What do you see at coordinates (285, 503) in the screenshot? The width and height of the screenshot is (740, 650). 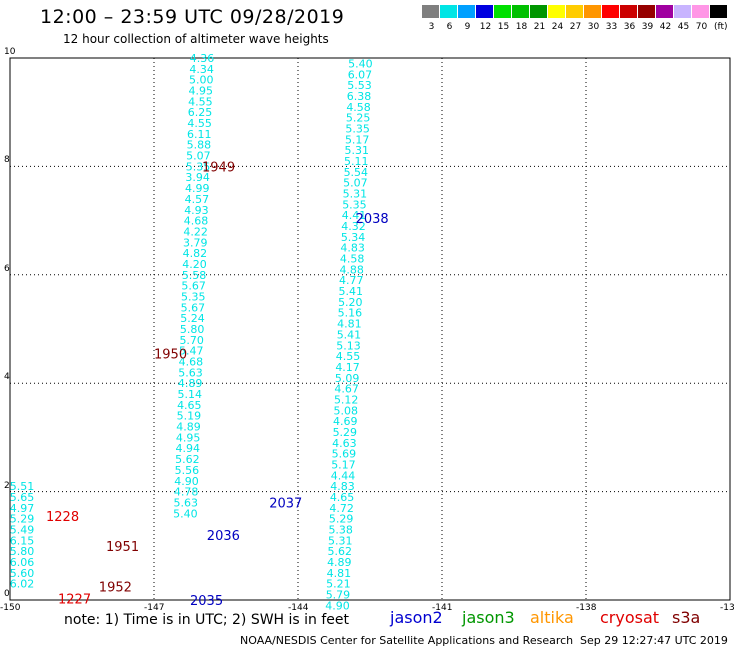 I see `pass-time-label: 2037` at bounding box center [285, 503].